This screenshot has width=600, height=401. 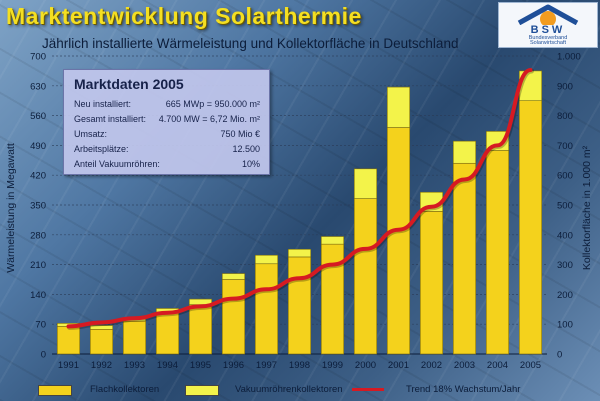 What do you see at coordinates (565, 176) in the screenshot?
I see `y-tick-label-right: 600` at bounding box center [565, 176].